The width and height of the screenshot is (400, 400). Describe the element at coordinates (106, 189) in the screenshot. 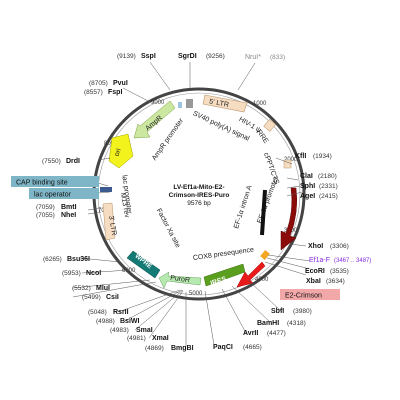

I see `lac-operator-mark` at that location.